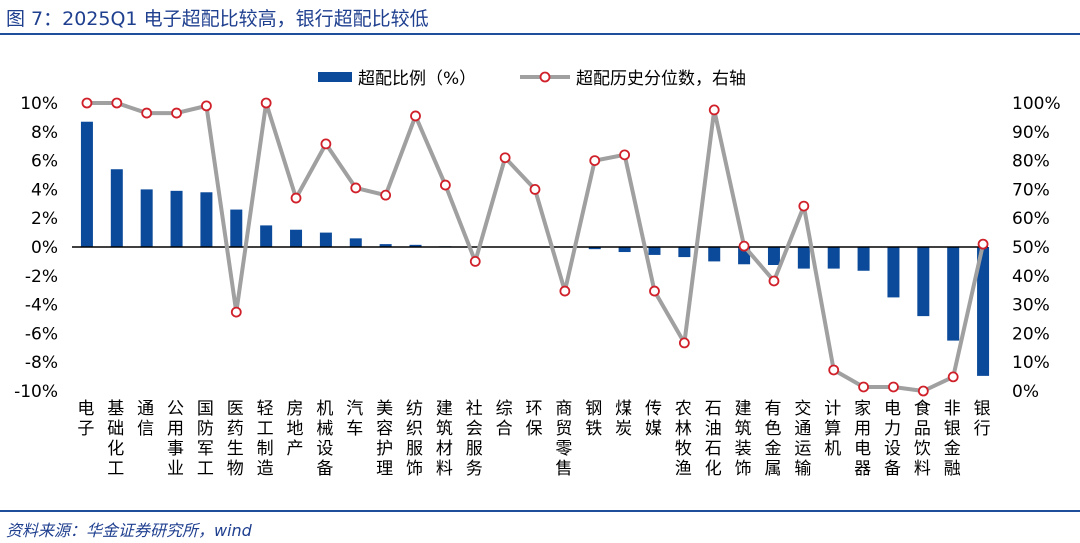 This screenshot has height=543, width=1080. What do you see at coordinates (683, 439) in the screenshot?
I see `category-label: 农林牧渔` at bounding box center [683, 439].